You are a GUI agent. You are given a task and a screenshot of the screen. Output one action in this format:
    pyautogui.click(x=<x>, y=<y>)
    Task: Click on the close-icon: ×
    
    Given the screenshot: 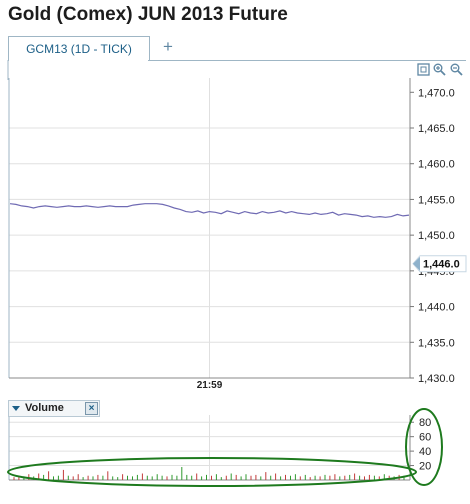 What is the action you would take?
    pyautogui.click(x=91, y=408)
    